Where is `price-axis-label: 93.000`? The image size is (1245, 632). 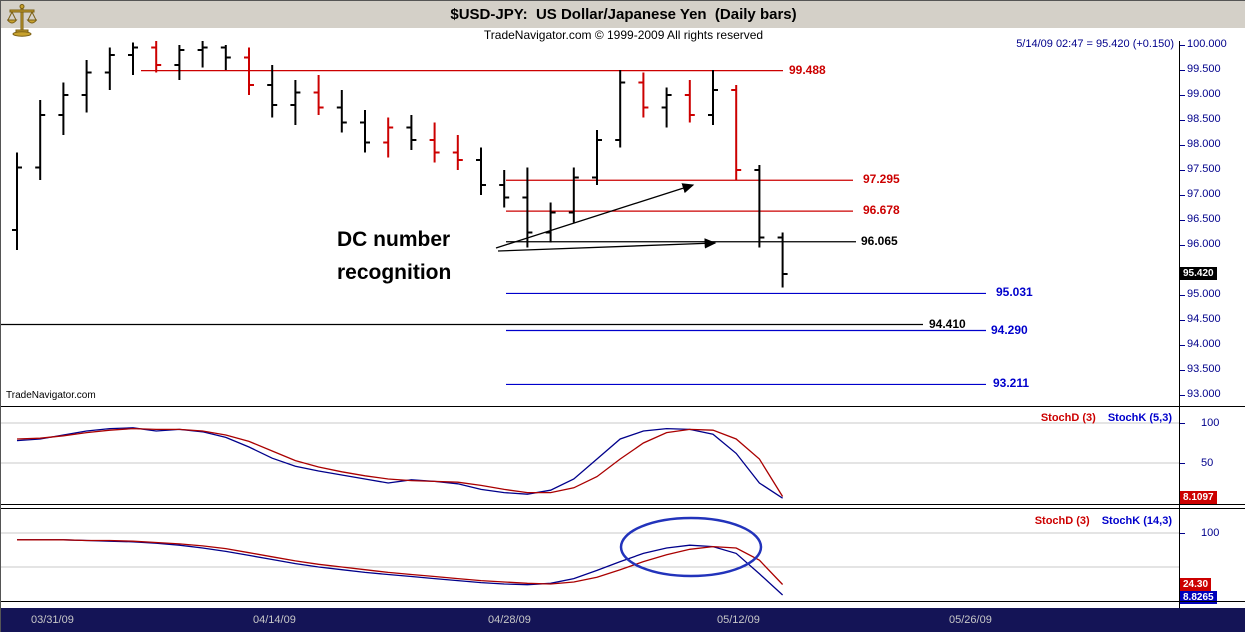
price-axis-label: 93.000 is located at coordinates (1204, 394).